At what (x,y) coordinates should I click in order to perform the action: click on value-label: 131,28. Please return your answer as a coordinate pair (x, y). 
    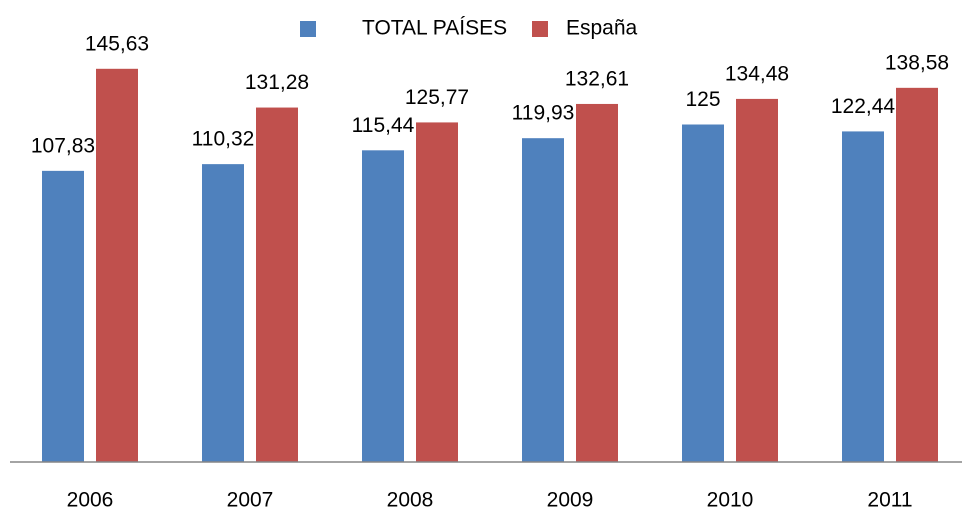
    Looking at the image, I should click on (277, 82).